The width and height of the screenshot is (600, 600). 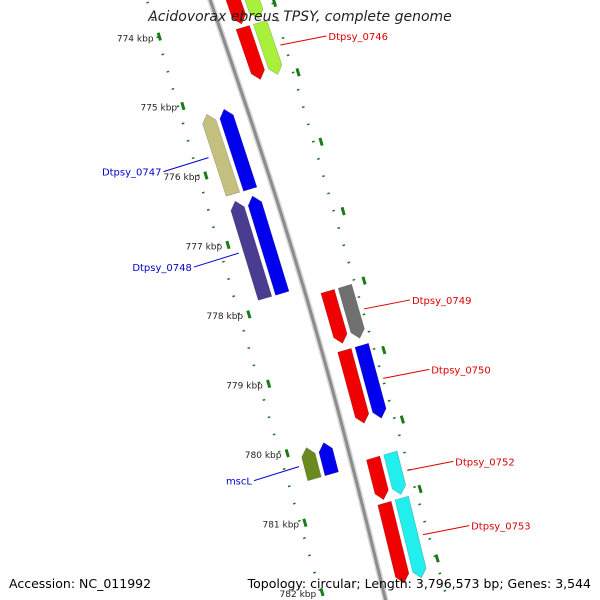 What do you see at coordinates (135, 39) in the screenshot?
I see `scale-tick-label: 774 kbp` at bounding box center [135, 39].